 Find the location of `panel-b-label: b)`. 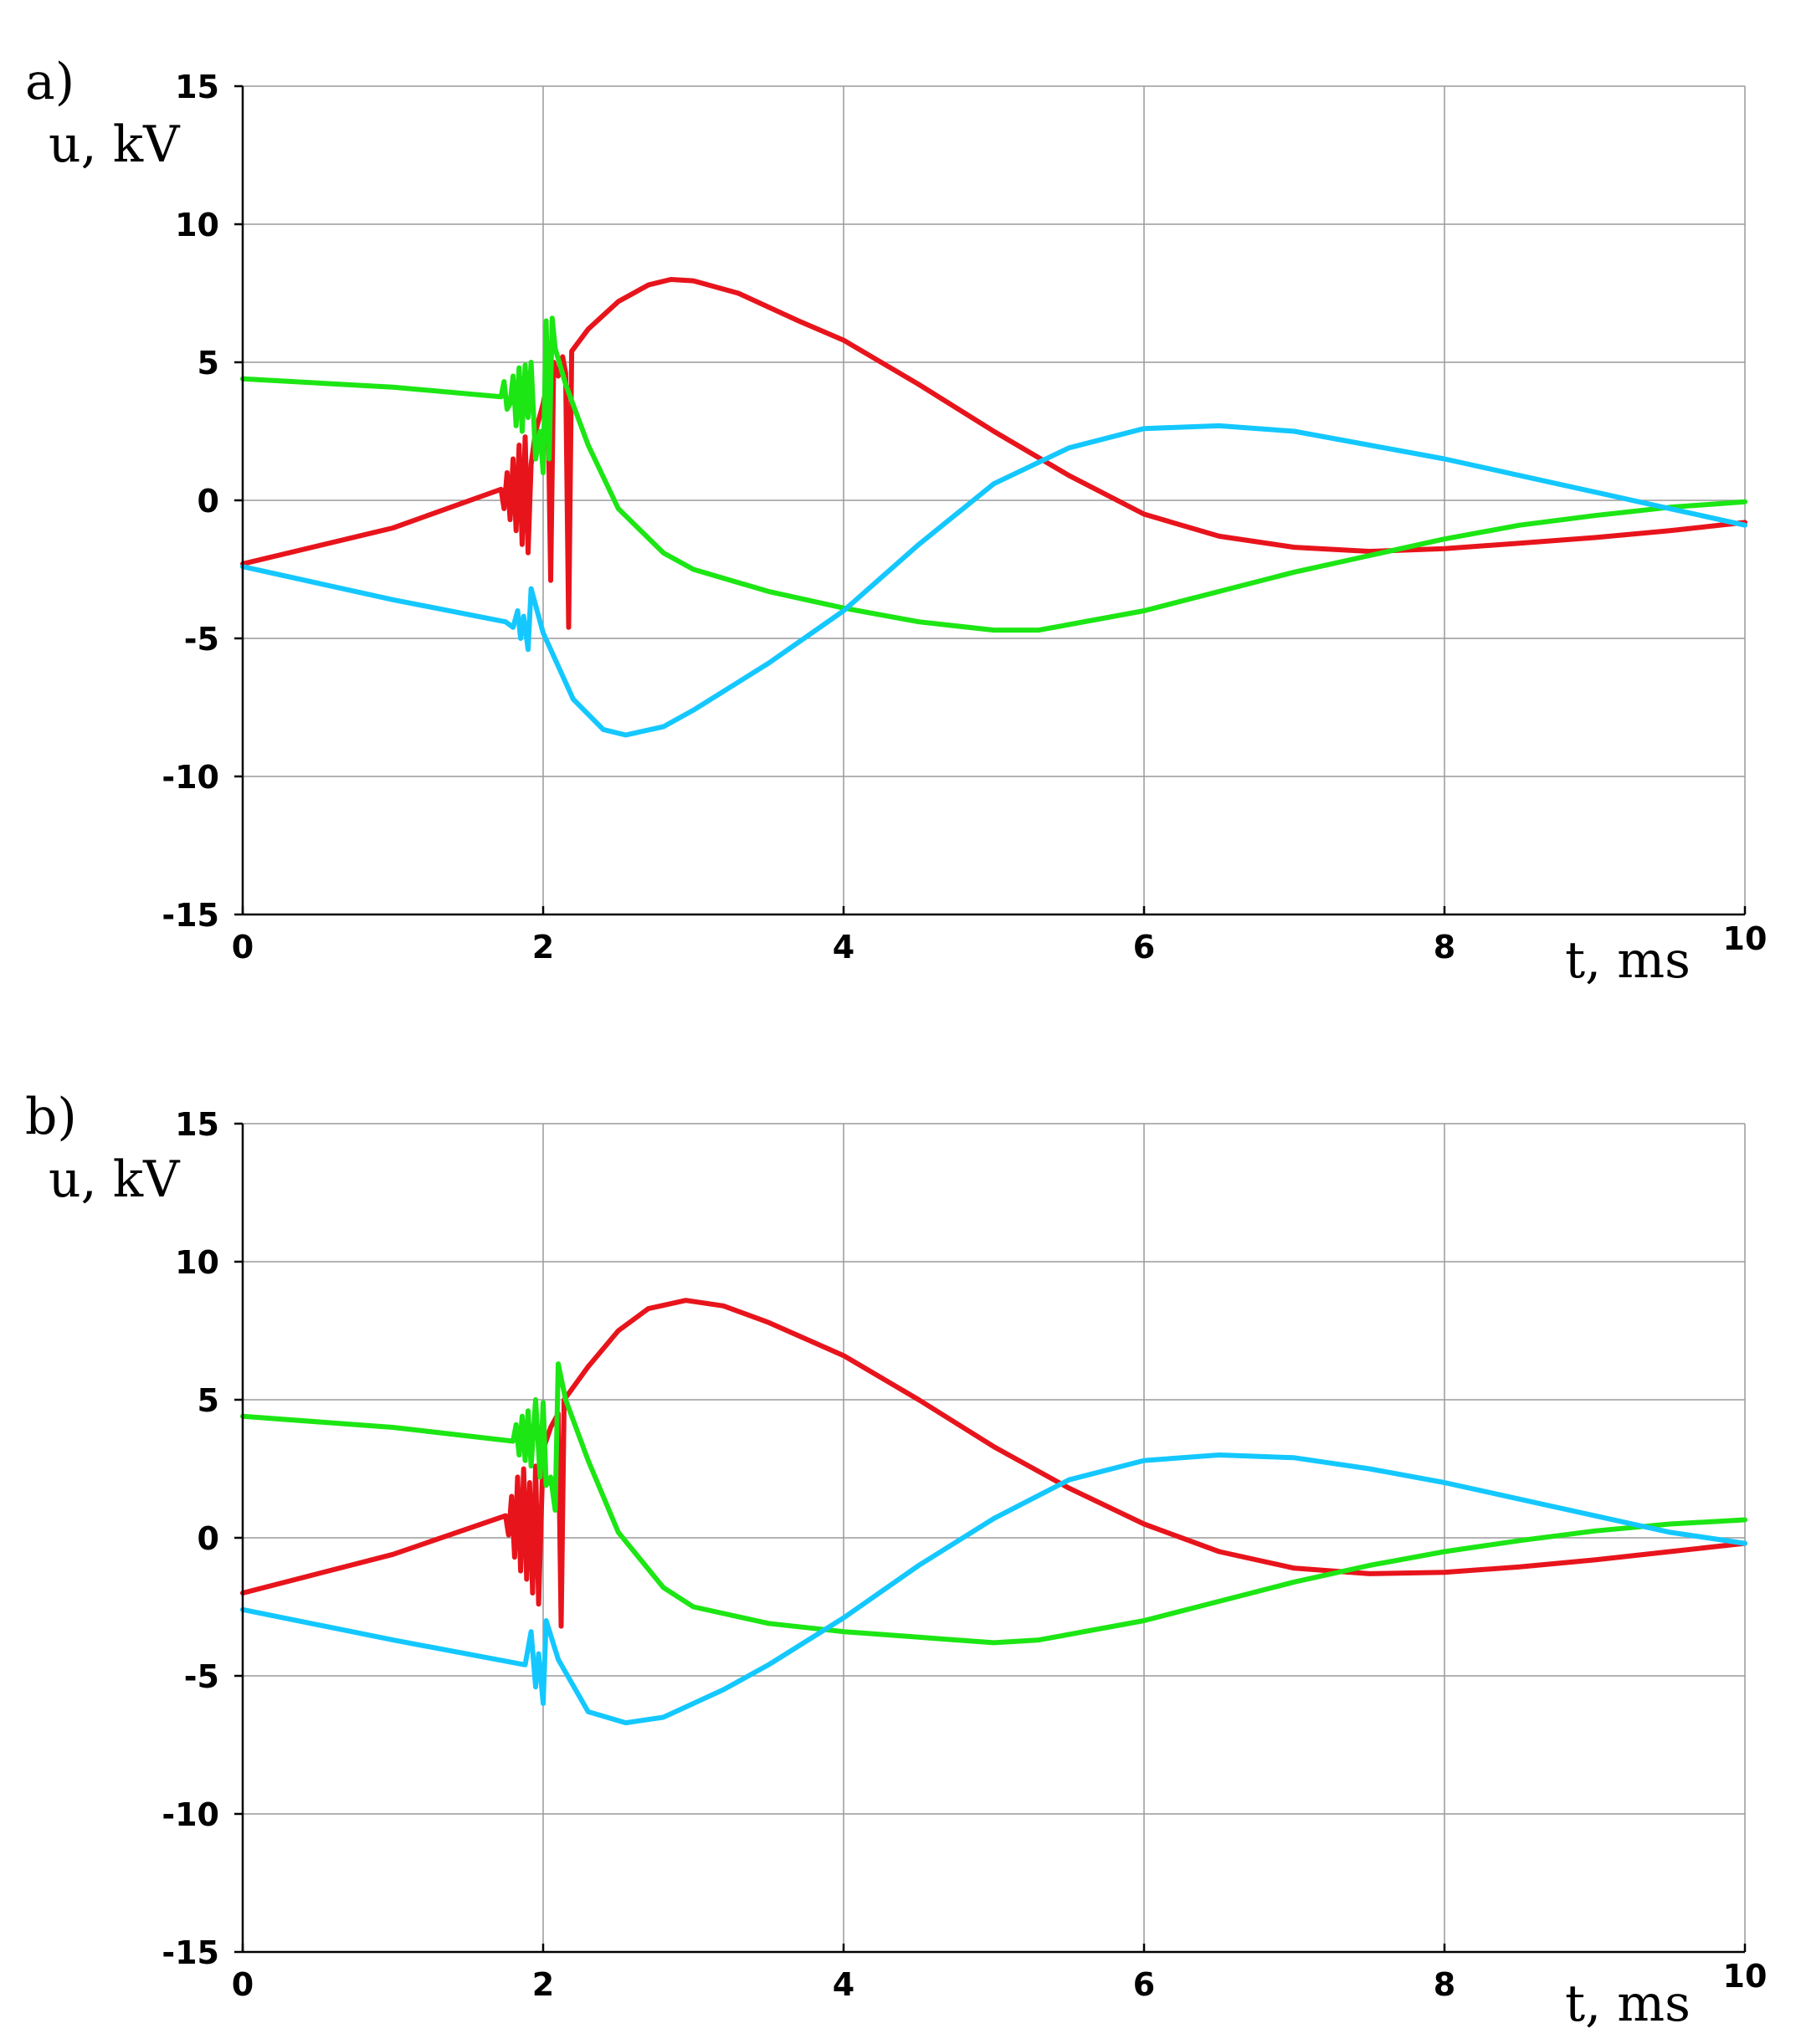

panel-b-label: b) is located at coordinates (51, 1117).